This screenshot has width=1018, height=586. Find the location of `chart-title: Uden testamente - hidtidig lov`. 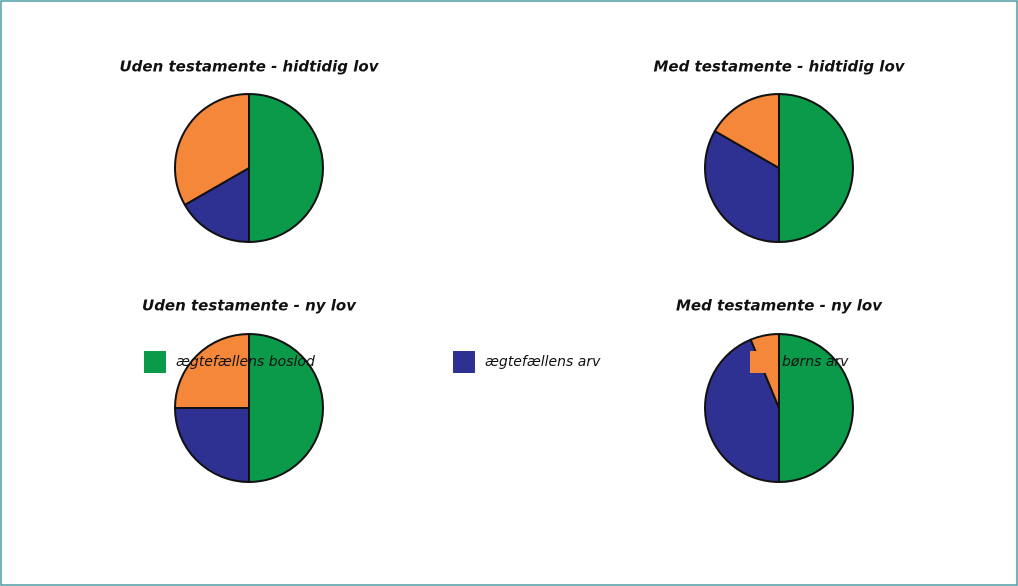

chart-title: Uden testamente - hidtidig lov is located at coordinates (250, 67).